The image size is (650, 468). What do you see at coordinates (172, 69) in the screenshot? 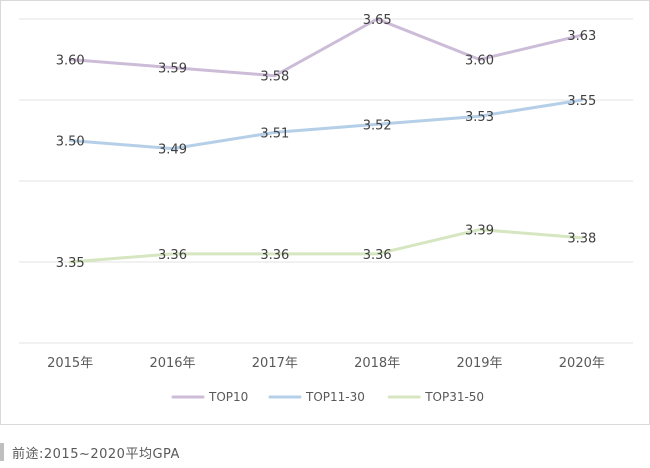
I see `data-label: 3.59` at bounding box center [172, 69].